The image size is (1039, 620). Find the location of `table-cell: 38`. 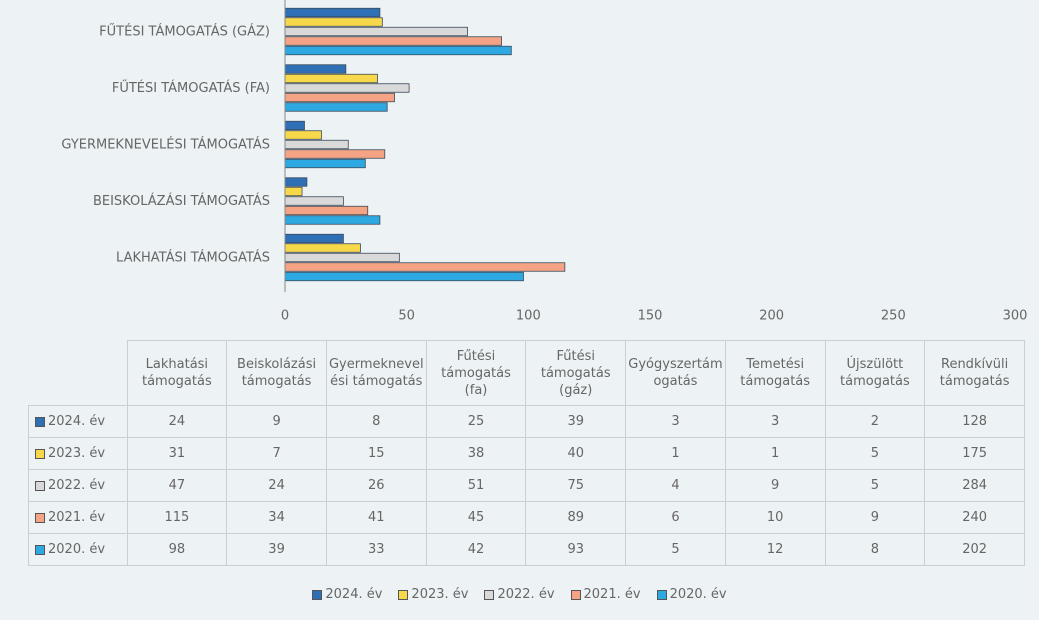

table-cell: 38 is located at coordinates (476, 453).